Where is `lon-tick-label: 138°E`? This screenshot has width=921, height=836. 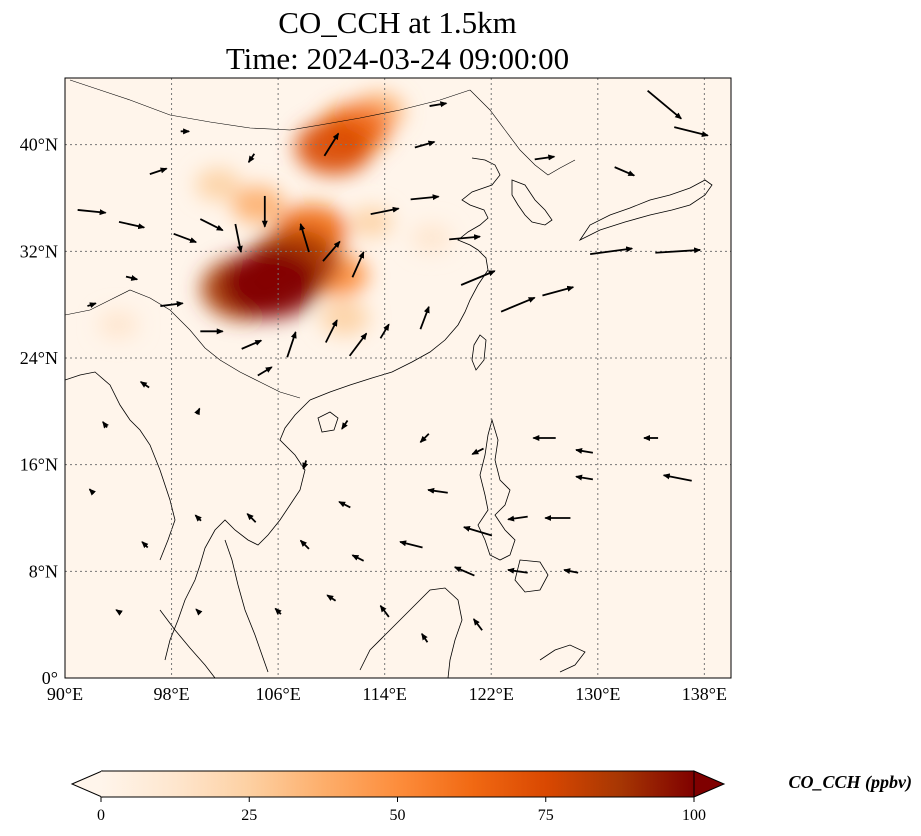
lon-tick-label: 138°E is located at coordinates (704, 694).